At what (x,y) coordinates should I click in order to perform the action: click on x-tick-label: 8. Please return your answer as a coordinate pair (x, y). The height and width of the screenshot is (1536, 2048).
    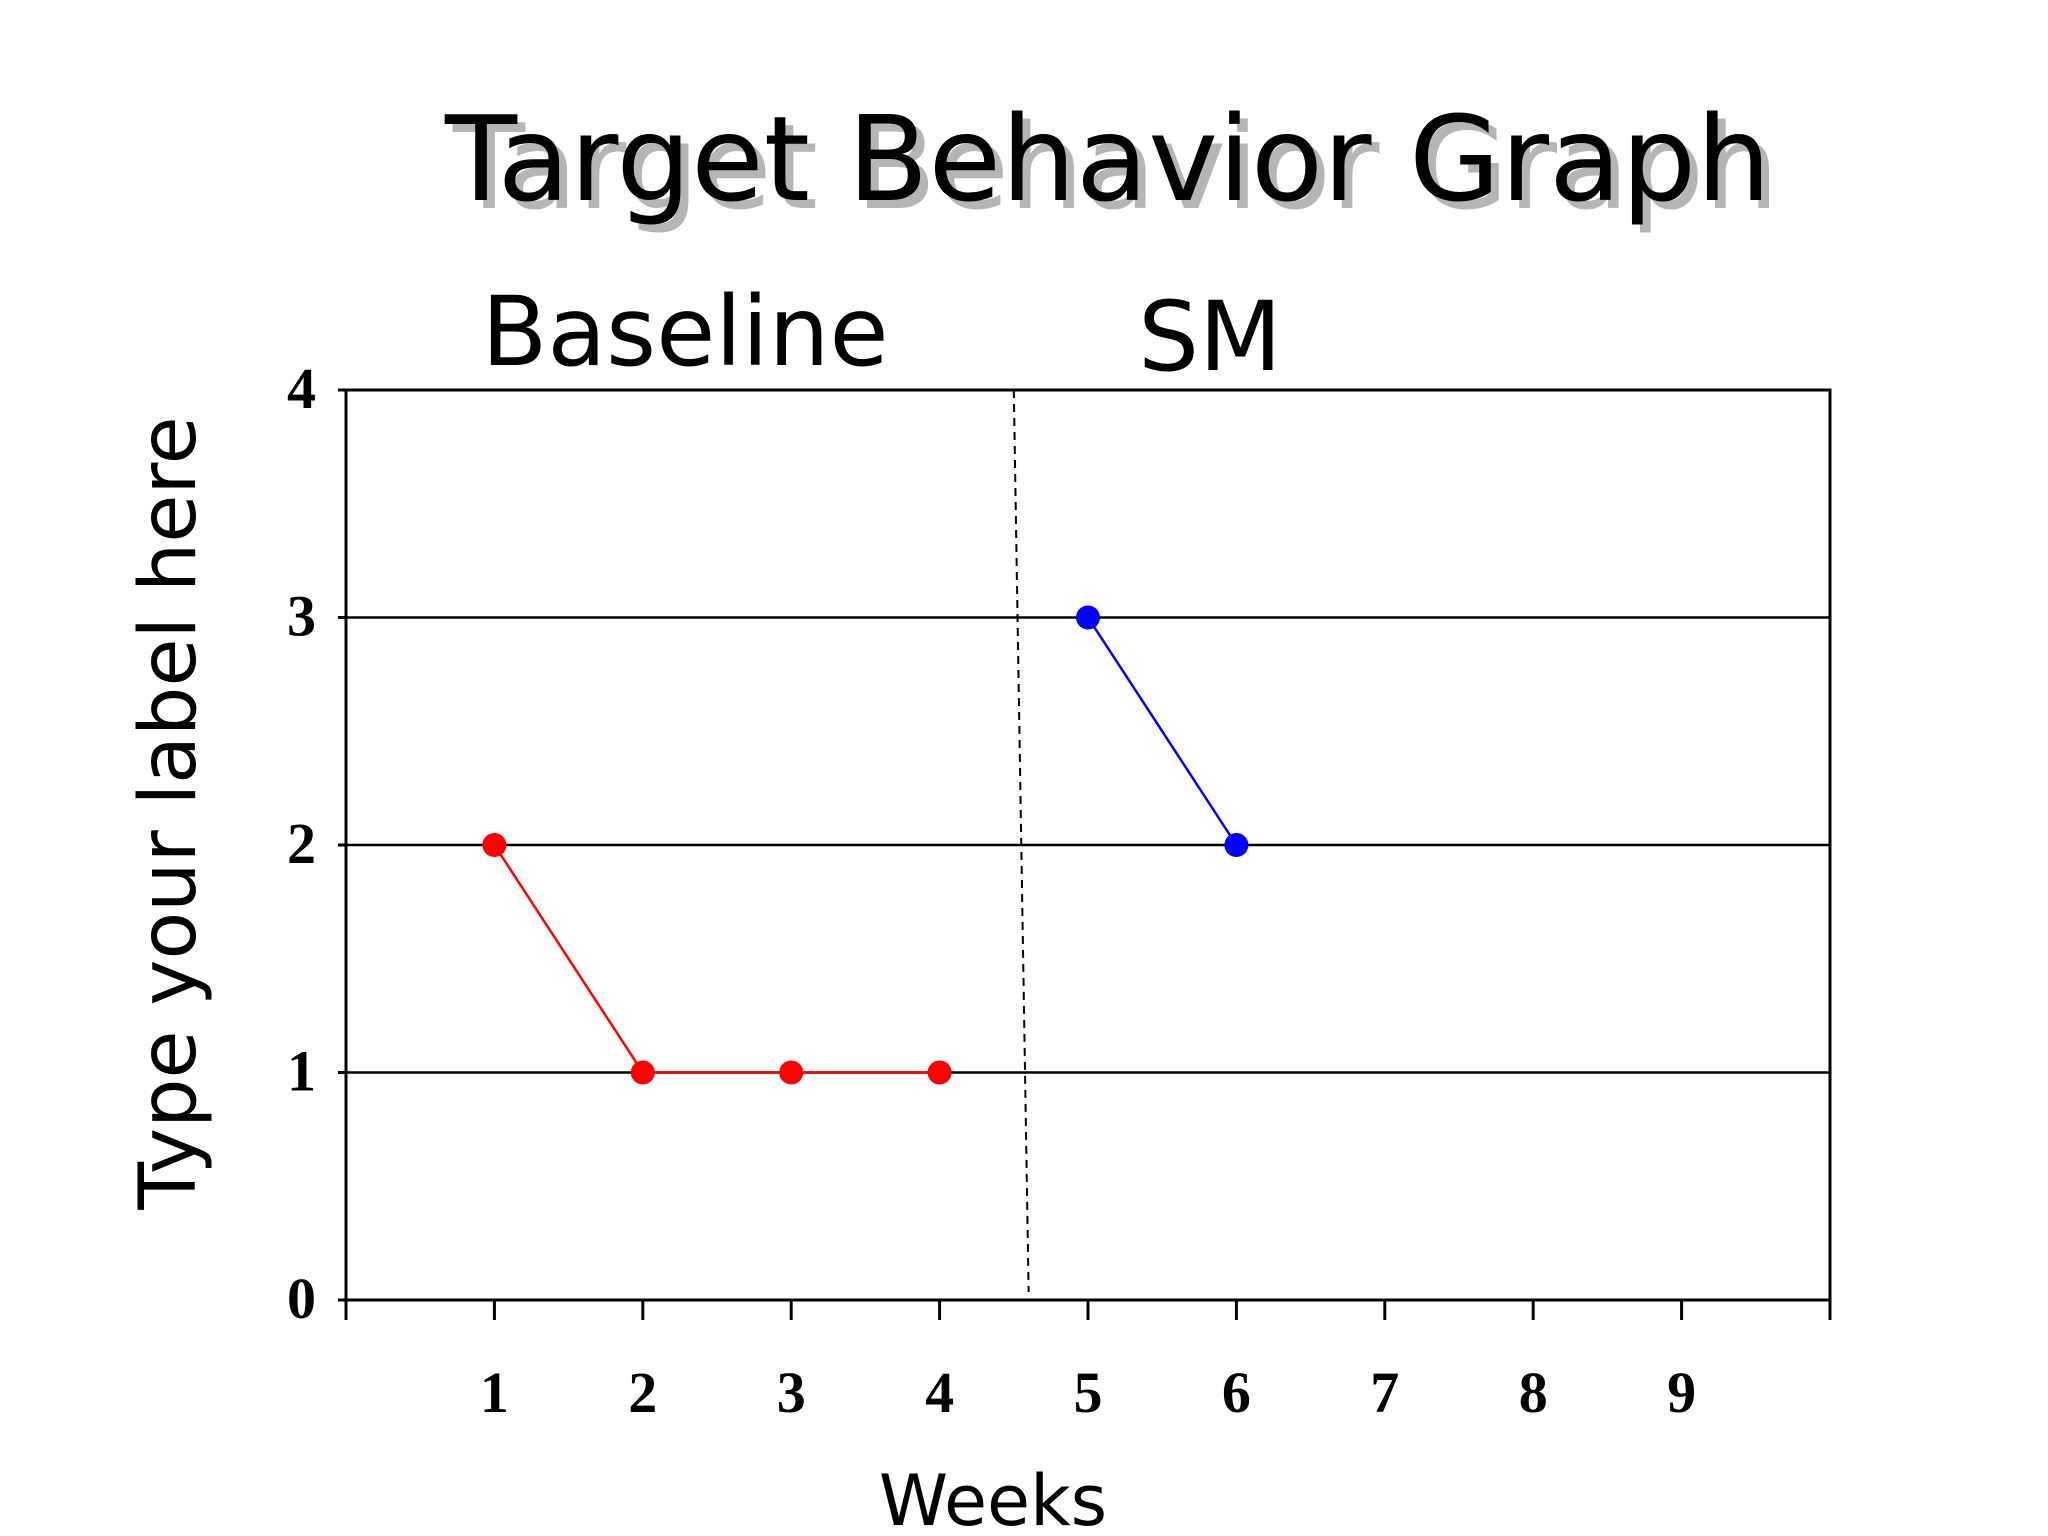
    Looking at the image, I should click on (1533, 1392).